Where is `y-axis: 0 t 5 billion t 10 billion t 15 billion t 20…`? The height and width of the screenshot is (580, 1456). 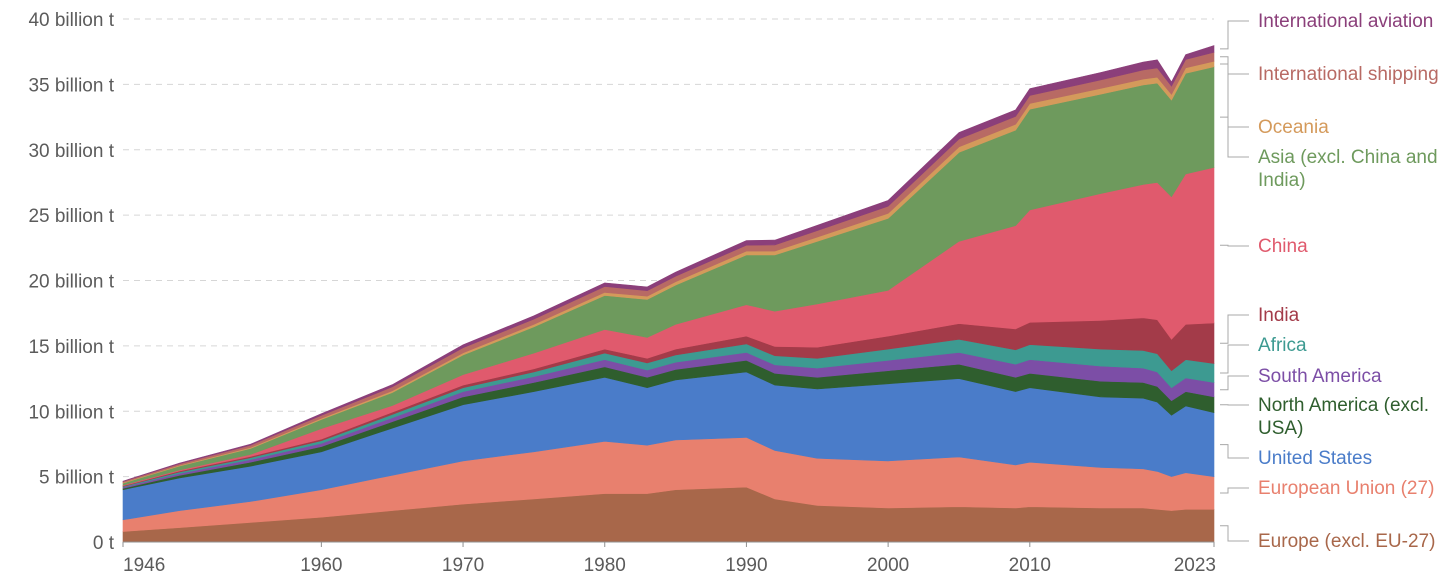
y-axis: 0 t 5 billion t 10 billion t 15 billion t 20… is located at coordinates (71, 282).